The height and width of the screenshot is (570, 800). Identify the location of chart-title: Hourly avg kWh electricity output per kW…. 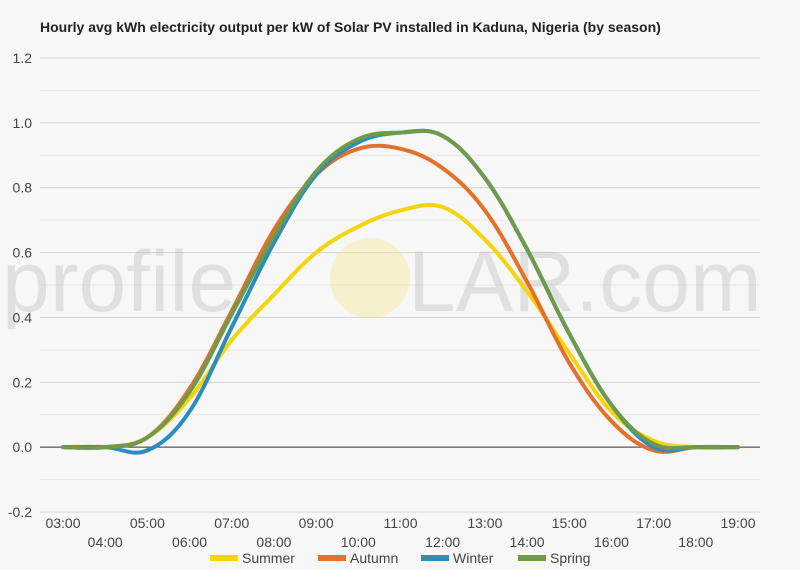
(350, 27).